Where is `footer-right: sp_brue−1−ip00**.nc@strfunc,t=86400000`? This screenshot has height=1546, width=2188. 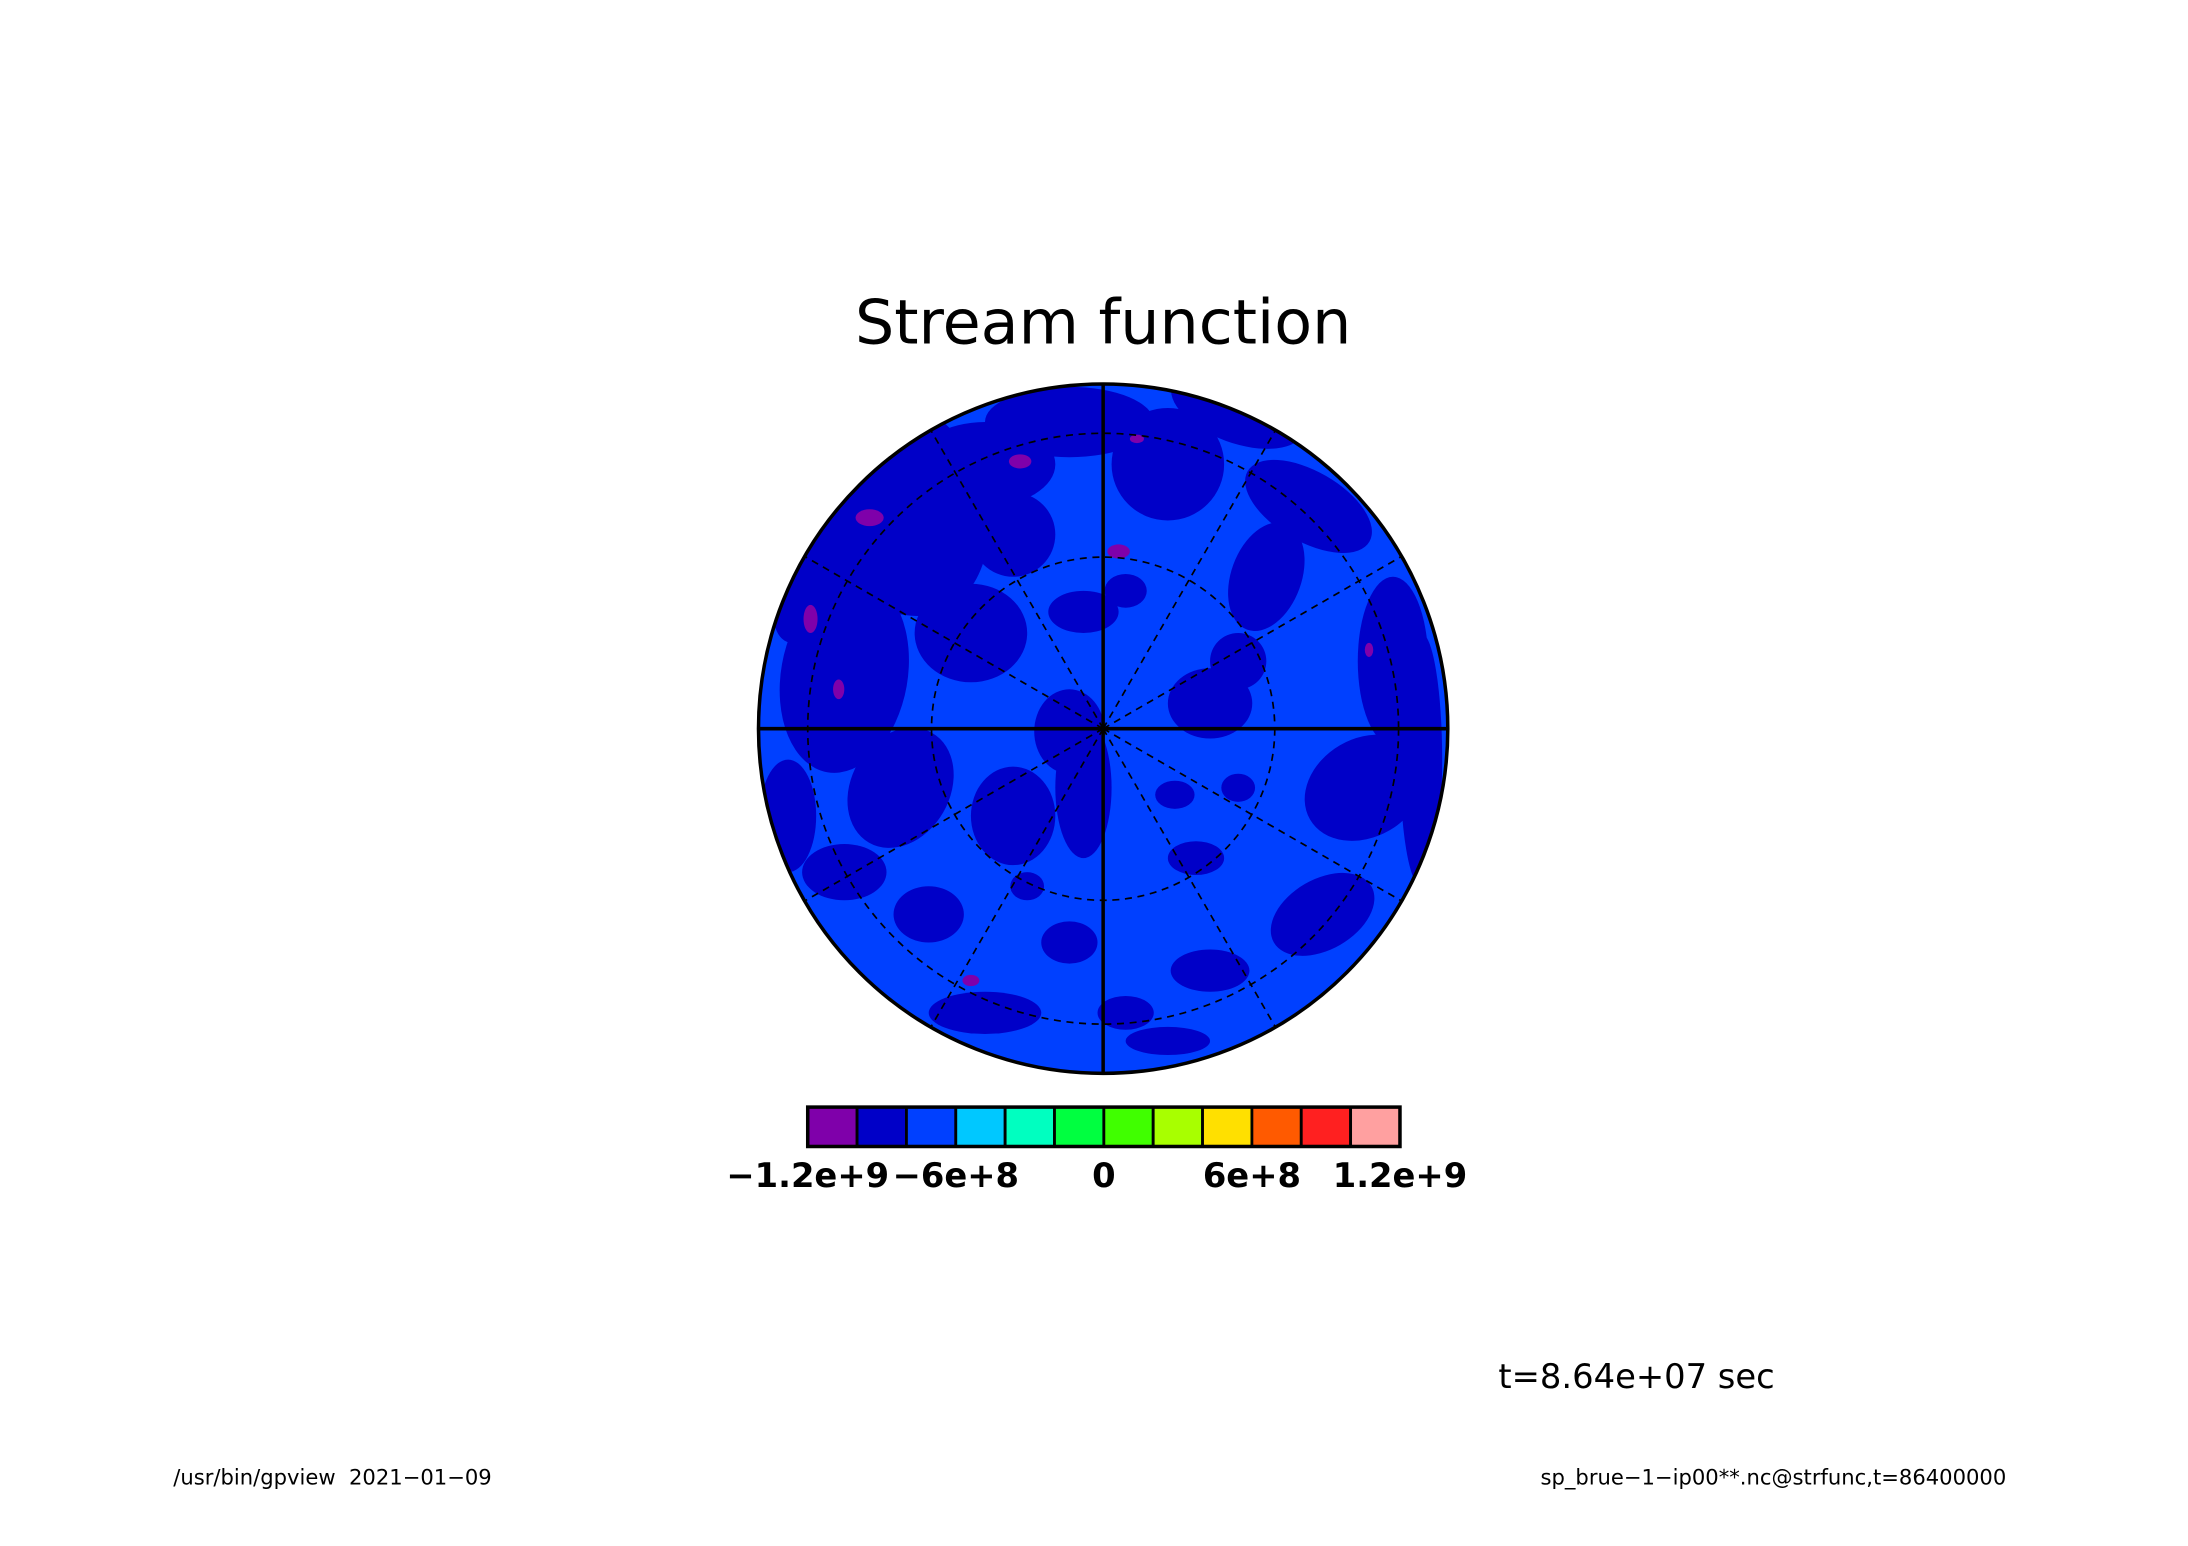 footer-right: sp_brue−1−ip00**.nc@strfunc,t=86400000 is located at coordinates (1774, 1477).